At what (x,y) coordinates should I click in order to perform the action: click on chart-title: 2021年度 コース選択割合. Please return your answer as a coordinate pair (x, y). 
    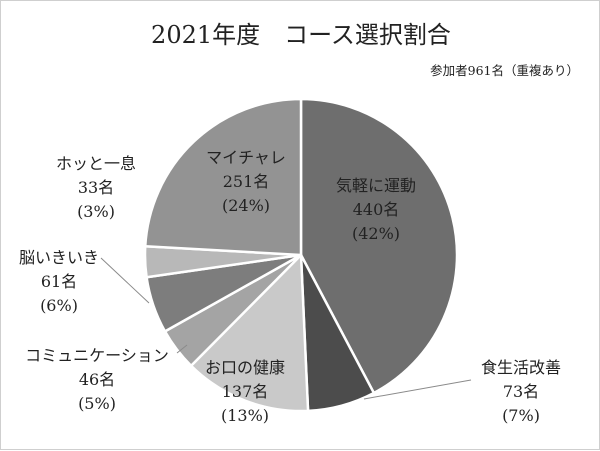
    Looking at the image, I should click on (301, 35).